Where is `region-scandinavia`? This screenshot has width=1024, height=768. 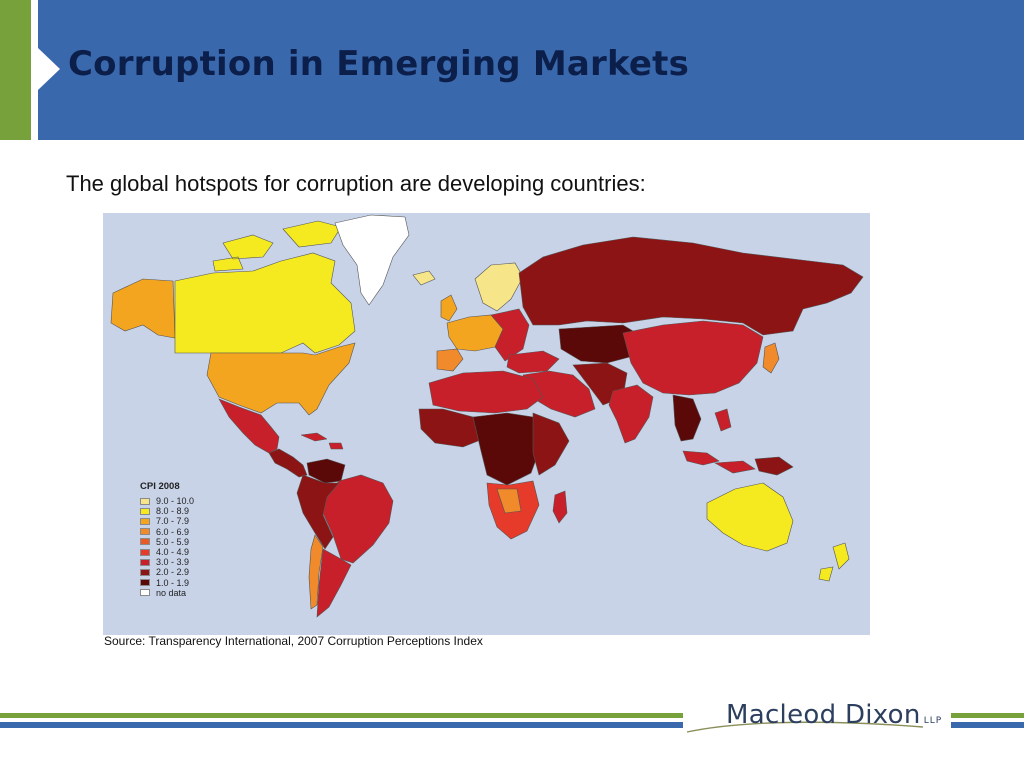 region-scandinavia is located at coordinates (499, 287).